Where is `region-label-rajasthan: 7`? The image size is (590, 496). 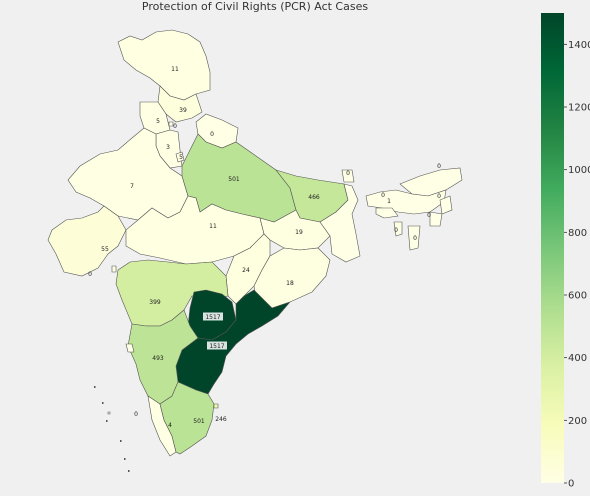
region-label-rajasthan: 7 is located at coordinates (132, 186).